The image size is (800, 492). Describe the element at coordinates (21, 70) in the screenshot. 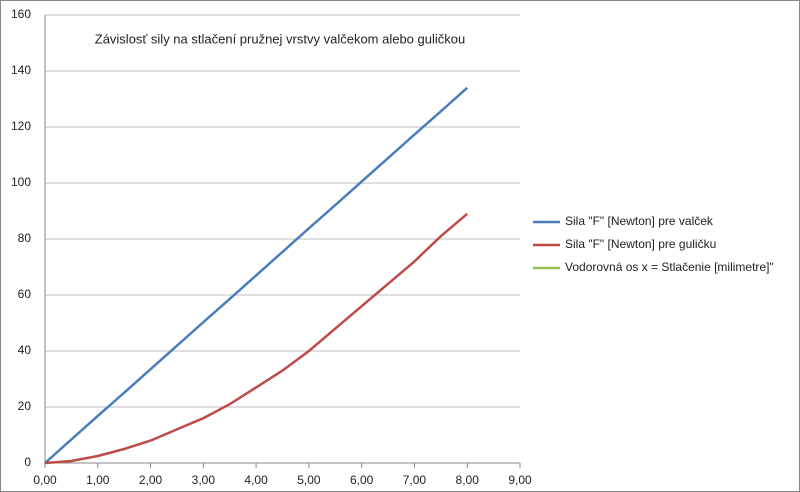

I see `y-tick-label: 140` at that location.